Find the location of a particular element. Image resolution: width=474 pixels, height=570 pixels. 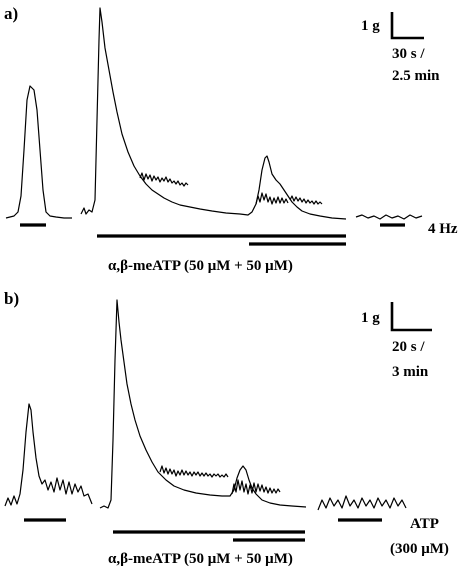

panel-b-trace-atp-control is located at coordinates (48, 455).